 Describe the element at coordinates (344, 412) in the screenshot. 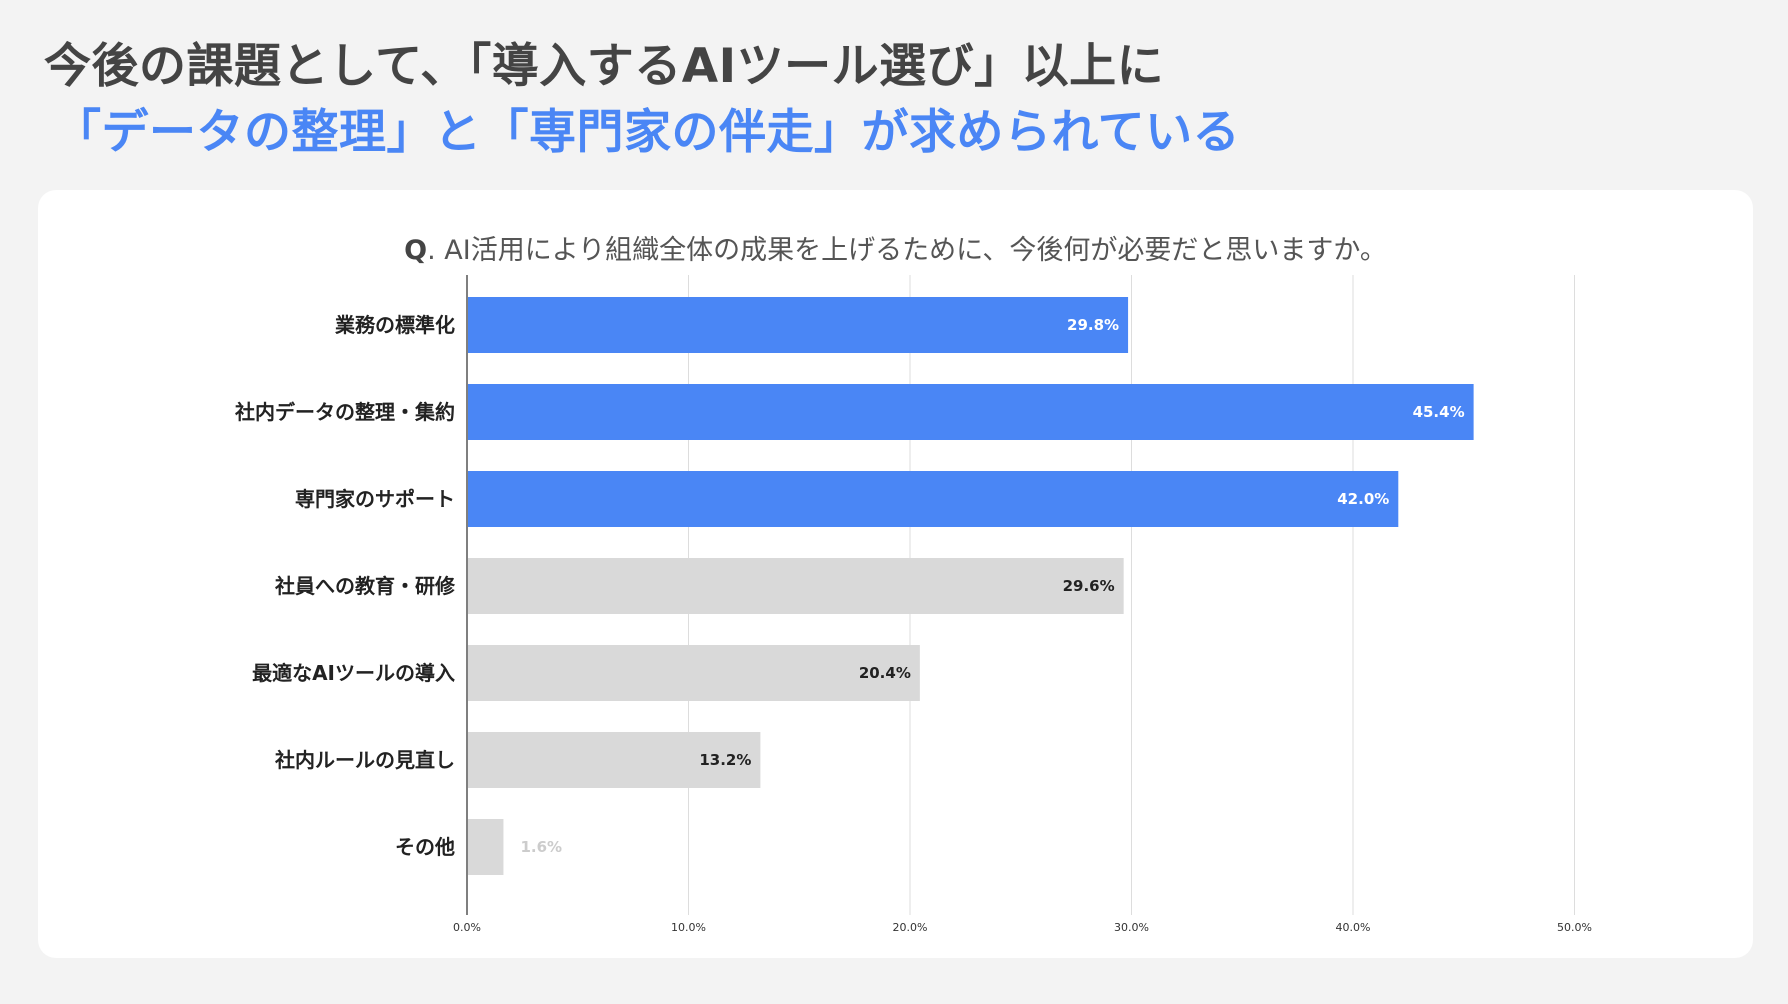

I see `category-label: 社内データの整理・集約` at that location.